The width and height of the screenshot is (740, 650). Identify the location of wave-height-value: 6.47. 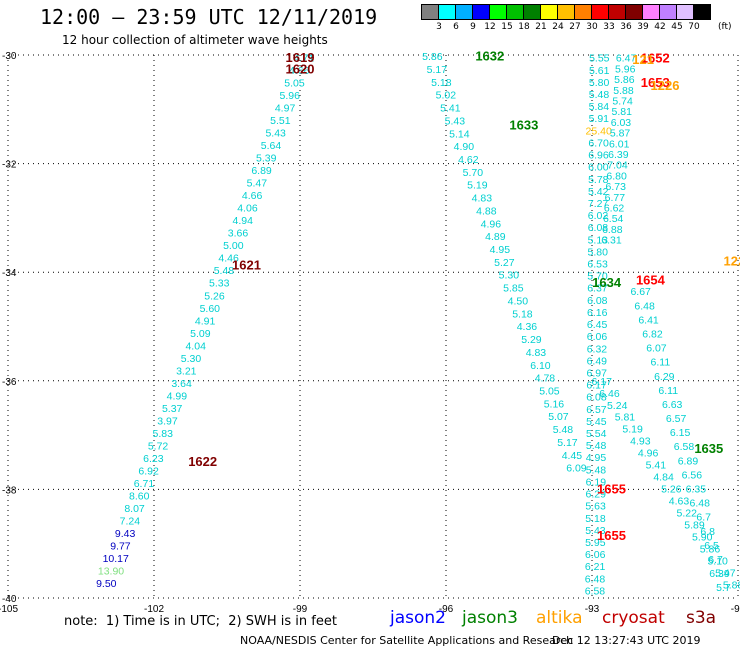
(626, 59).